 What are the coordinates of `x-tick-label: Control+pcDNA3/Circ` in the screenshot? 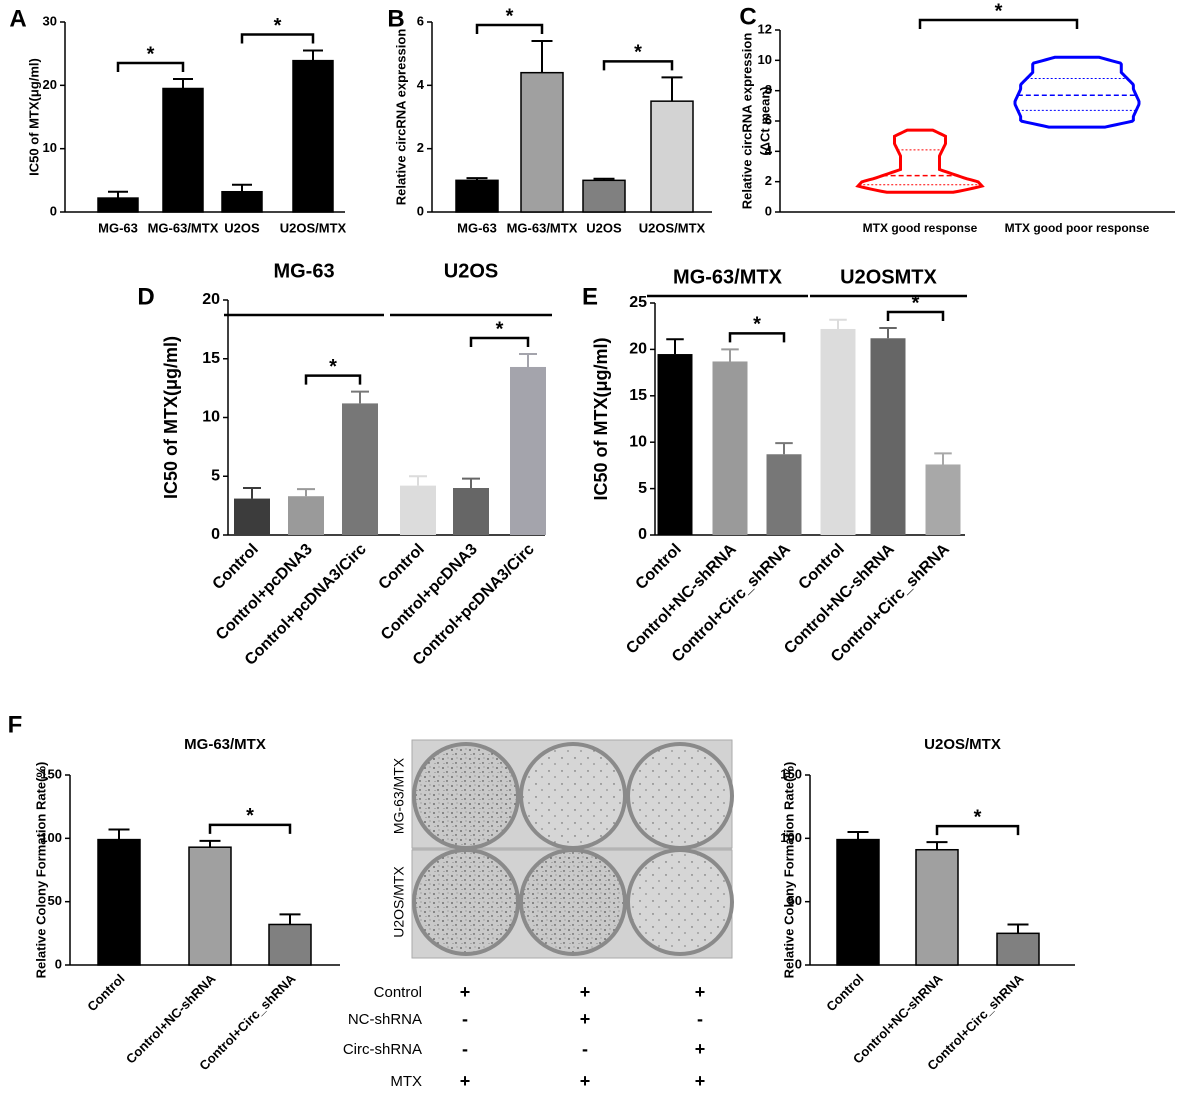 It's located at (474, 605).